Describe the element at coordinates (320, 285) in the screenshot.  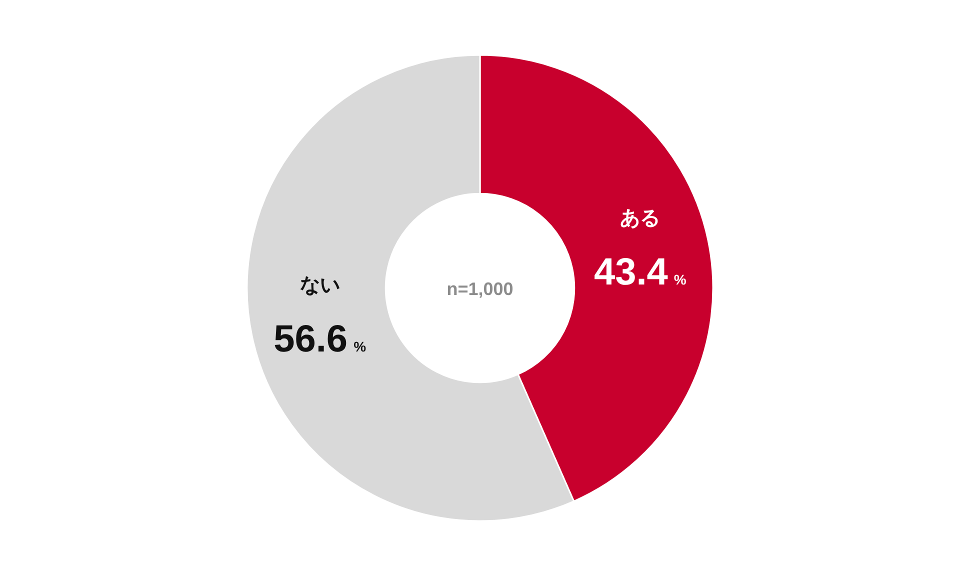
I see `slice-label: ない` at that location.